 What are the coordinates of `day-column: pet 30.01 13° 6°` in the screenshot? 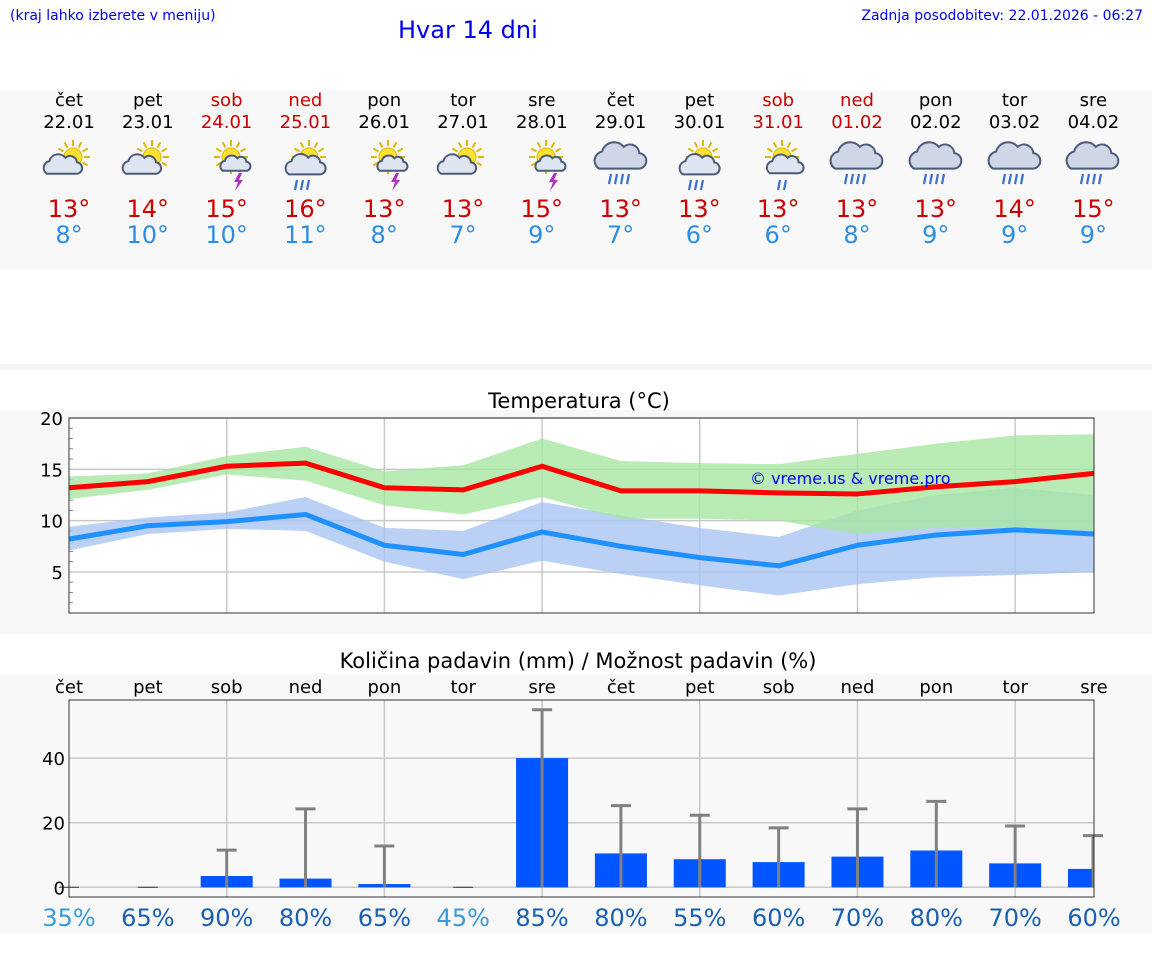 It's located at (699, 169).